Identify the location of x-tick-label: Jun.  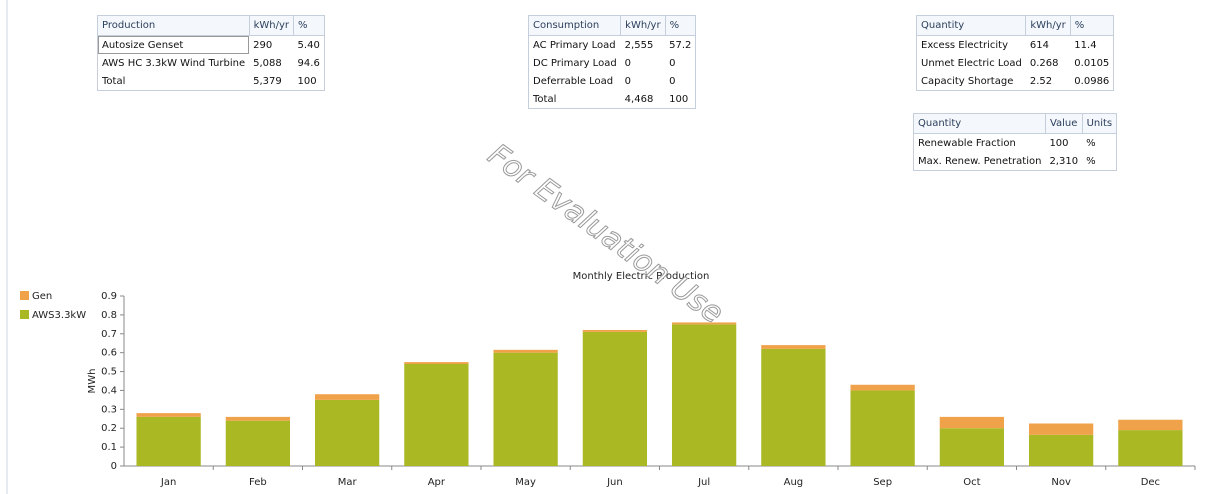
(614, 482).